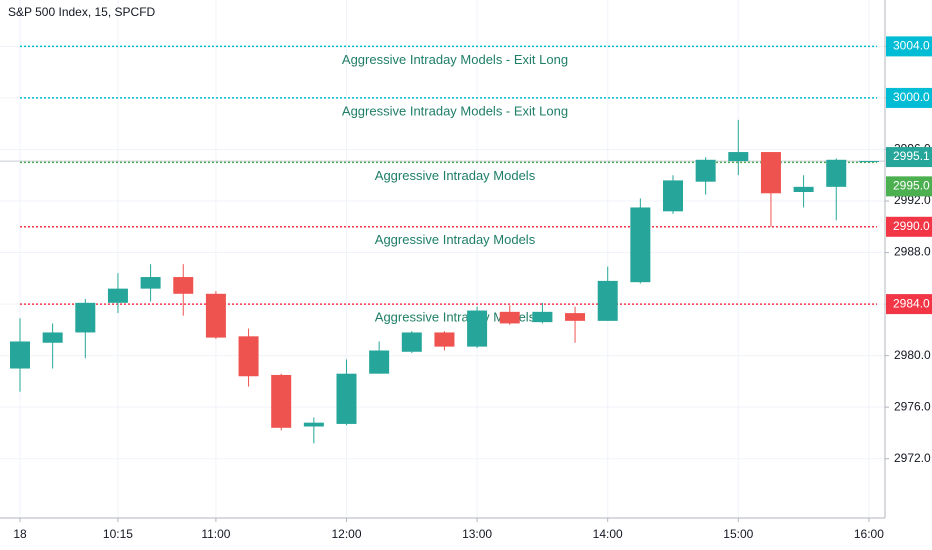 Image resolution: width=932 pixels, height=550 pixels. I want to click on x-tick-label: 10:15, so click(118, 534).